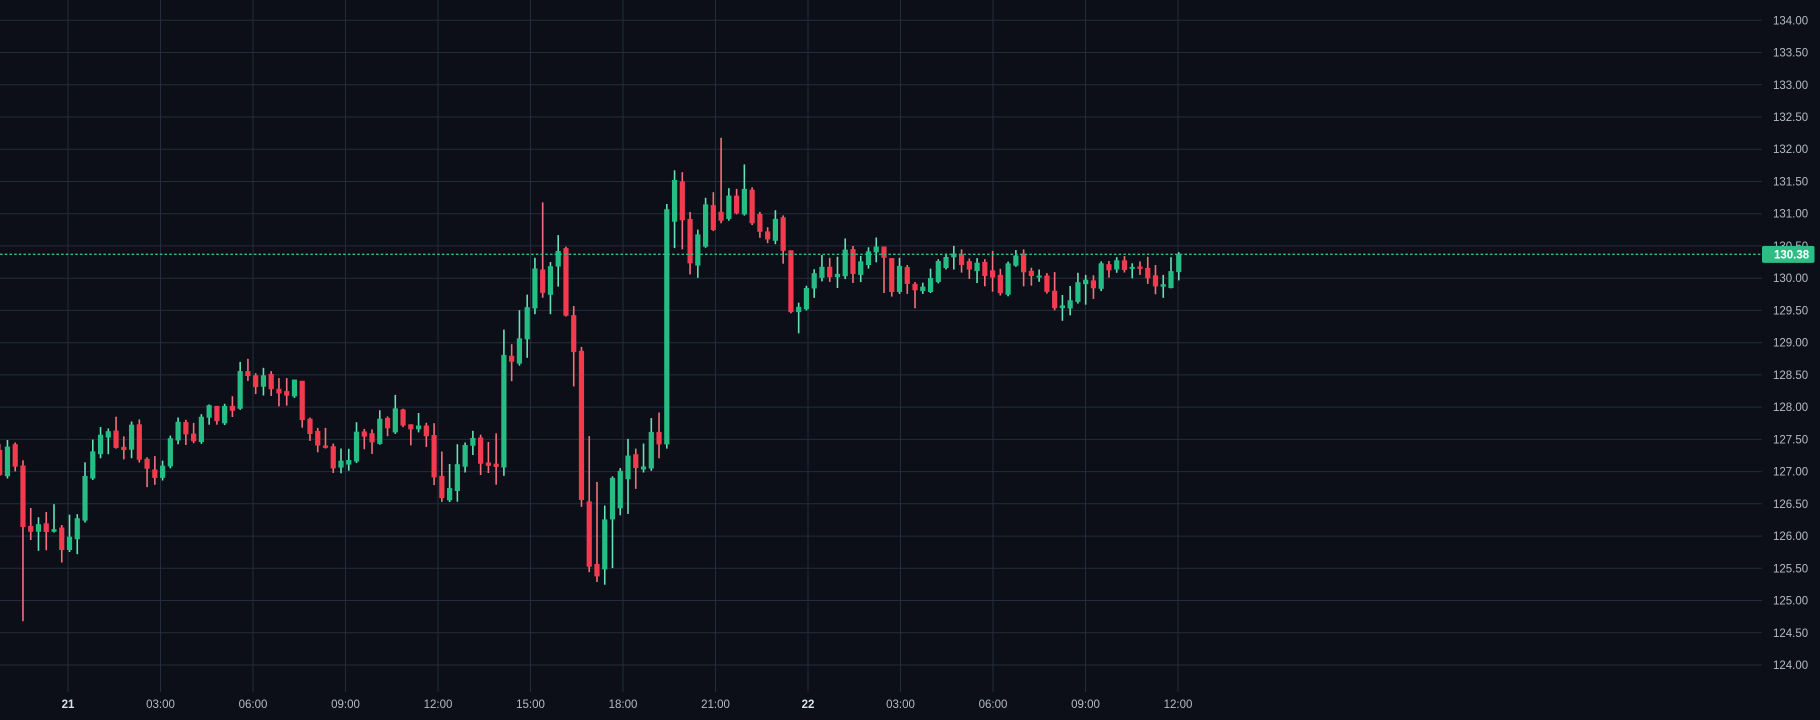  I want to click on svg-text: 130.00, so click(1790, 279).